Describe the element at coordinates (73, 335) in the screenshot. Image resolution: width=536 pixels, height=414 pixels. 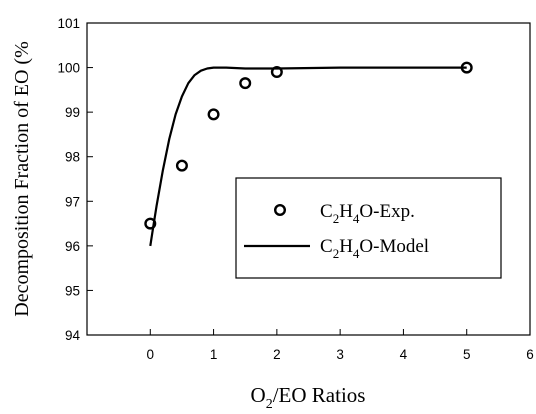
I see `y-tick-label: 94` at that location.